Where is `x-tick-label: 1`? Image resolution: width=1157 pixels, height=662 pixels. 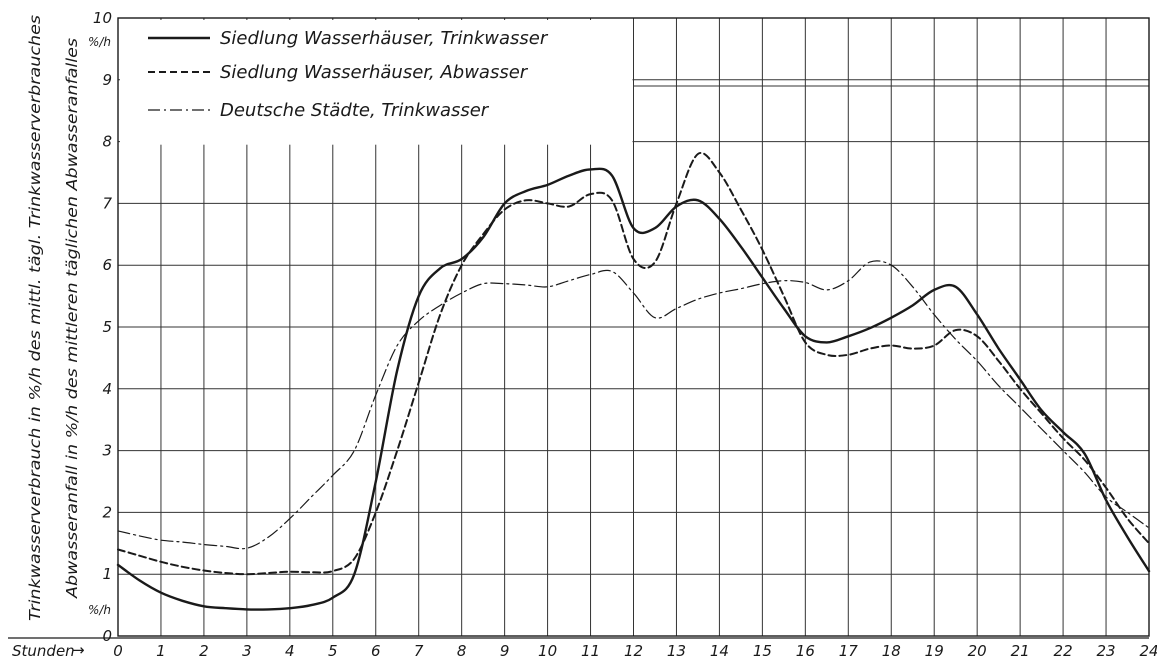 x-tick-label: 1 is located at coordinates (161, 651).